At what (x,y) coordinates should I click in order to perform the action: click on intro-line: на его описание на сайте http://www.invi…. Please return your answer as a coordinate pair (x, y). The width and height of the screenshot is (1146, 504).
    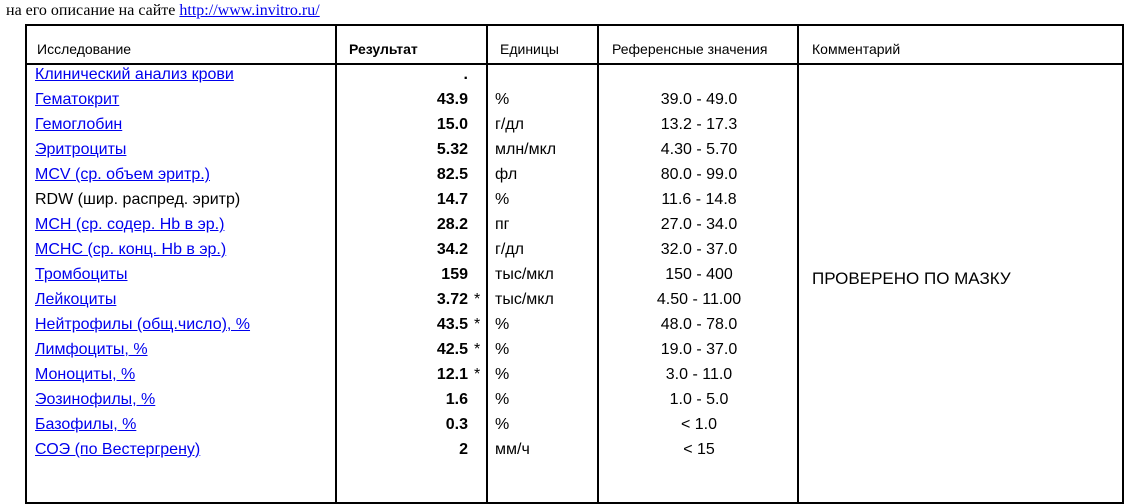
    Looking at the image, I should click on (163, 11).